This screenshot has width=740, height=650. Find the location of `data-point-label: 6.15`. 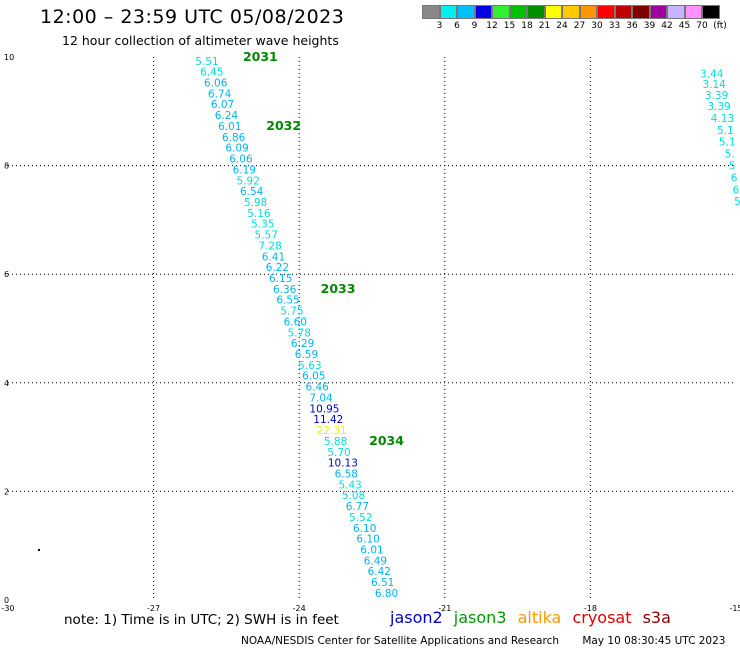

data-point-label: 6.15 is located at coordinates (280, 279).